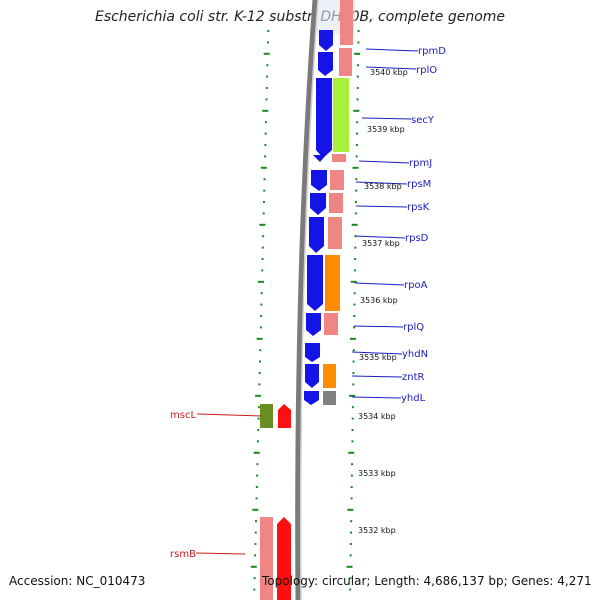  I want to click on gene-arrow-rplO, so click(325, 64).